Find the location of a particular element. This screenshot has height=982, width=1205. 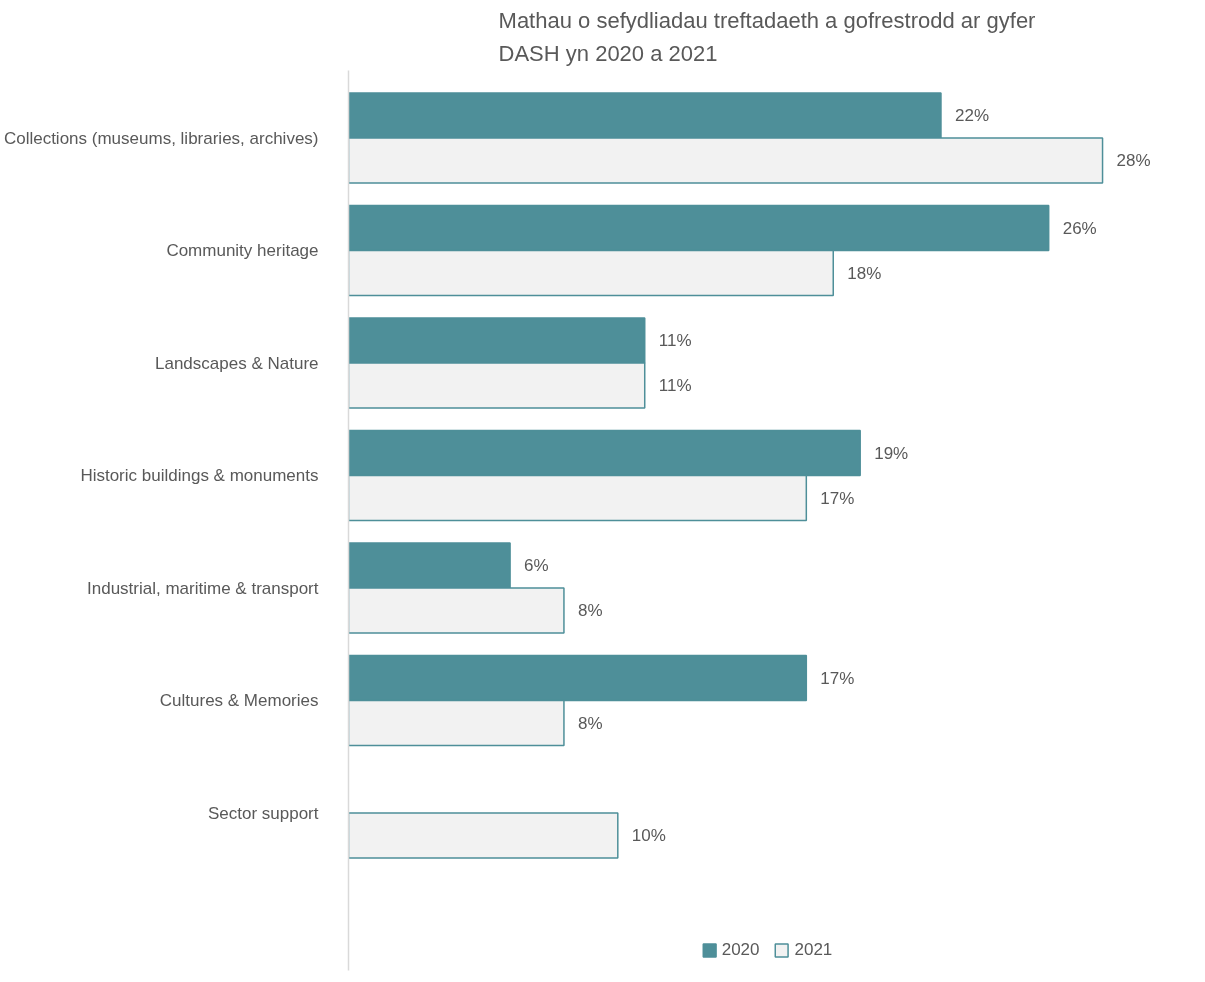

data-label: 28% is located at coordinates (1133, 160).